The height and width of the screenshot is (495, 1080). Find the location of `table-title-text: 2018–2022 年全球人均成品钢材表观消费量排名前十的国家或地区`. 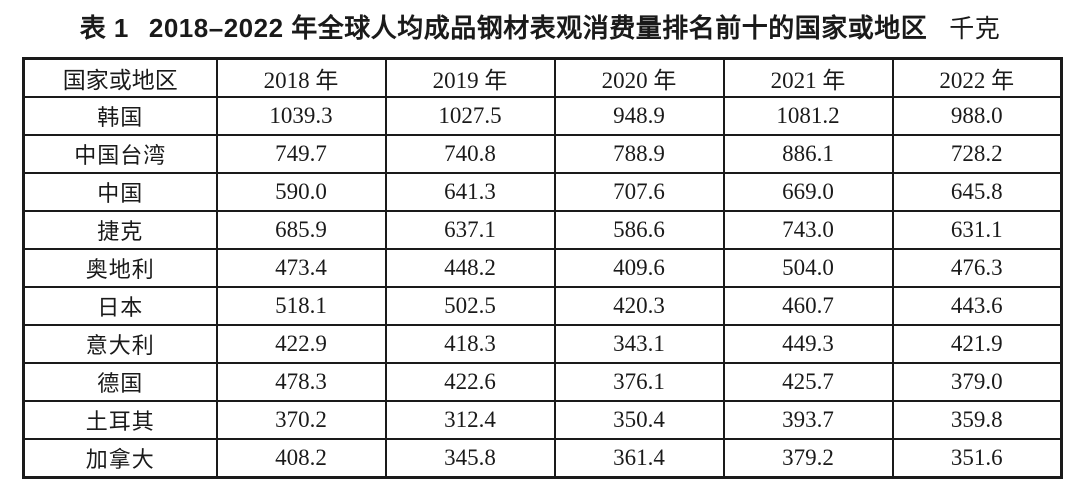

table-title-text: 2018–2022 年全球人均成品钢材表观消费量排名前十的国家或地区 is located at coordinates (538, 28).